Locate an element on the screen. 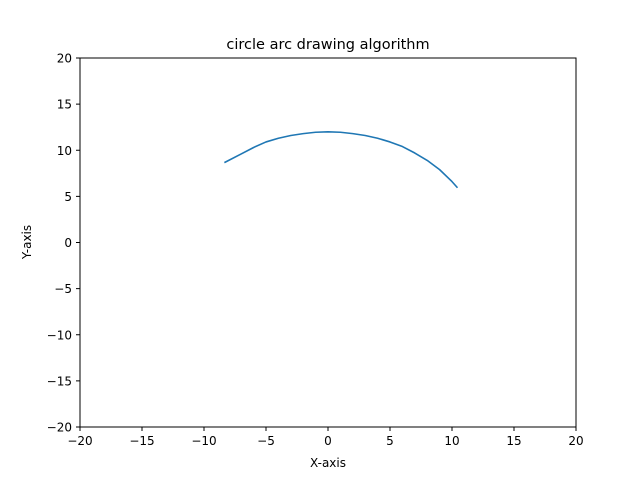  plot-layer is located at coordinates (341, 160).